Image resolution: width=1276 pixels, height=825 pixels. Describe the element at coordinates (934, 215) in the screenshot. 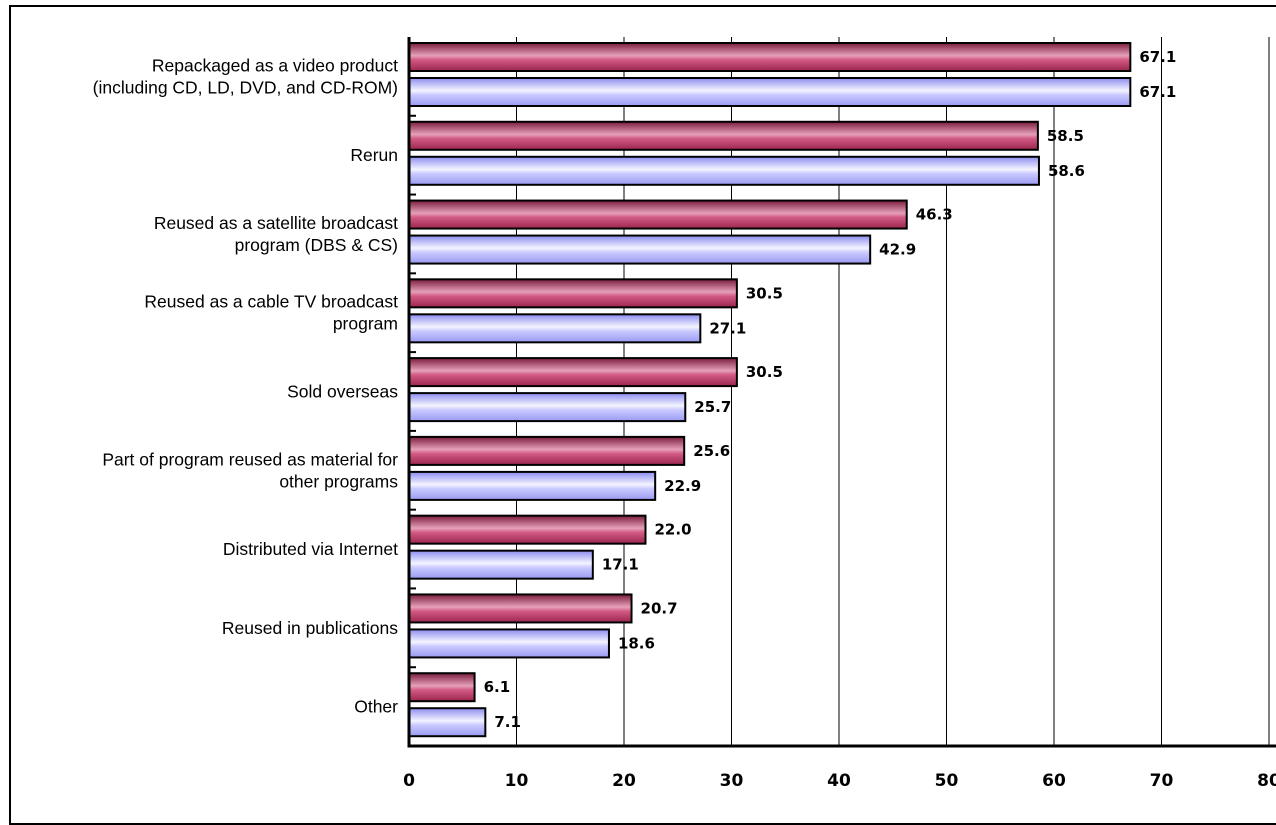

I see `data-label: 46.3` at that location.